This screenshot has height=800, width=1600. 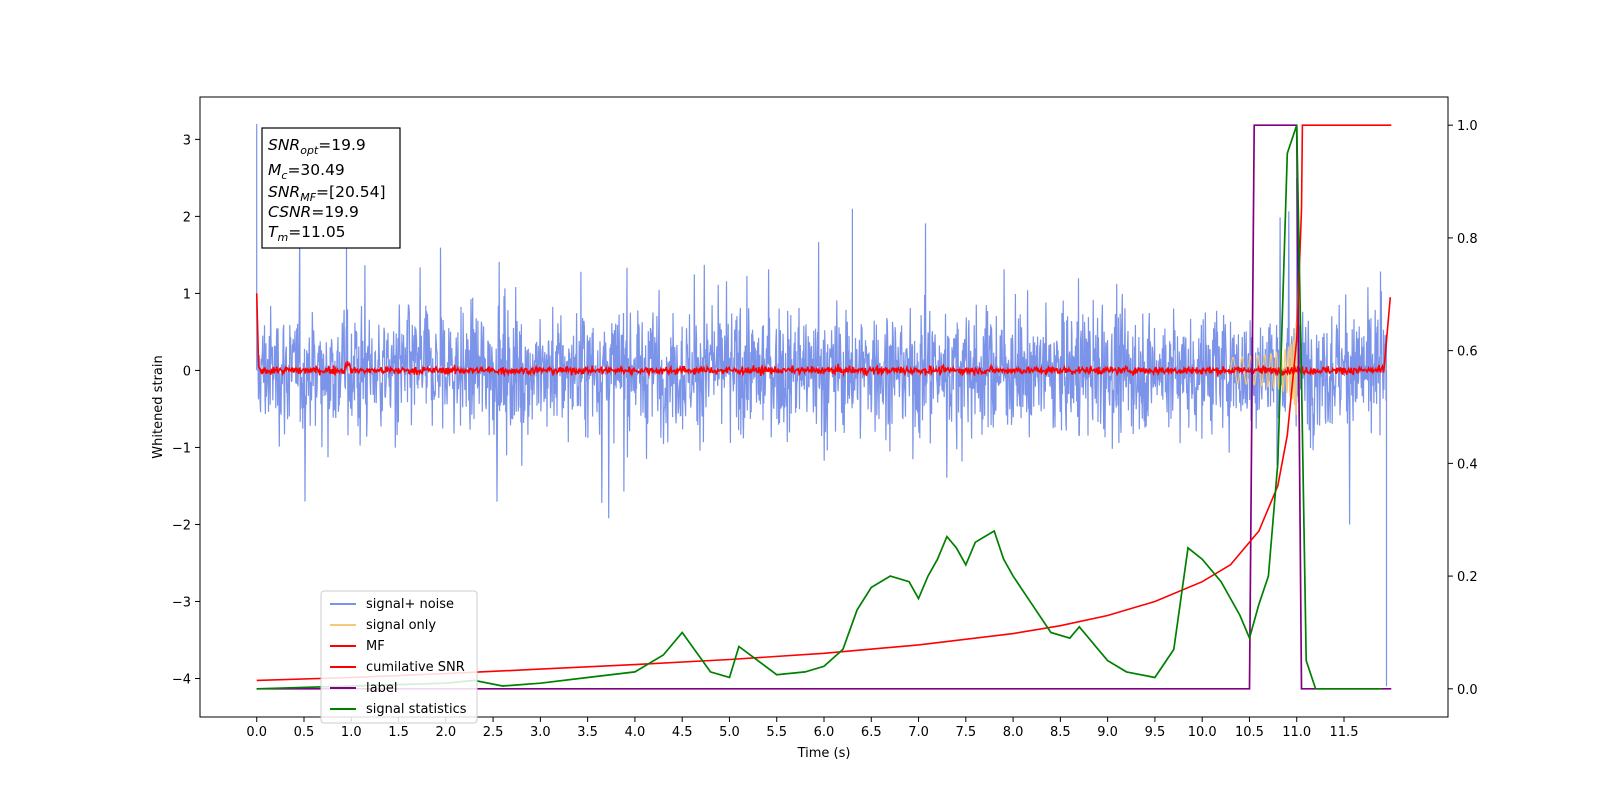 I want to click on x-tick-label: 8.5, so click(x=1060, y=732).